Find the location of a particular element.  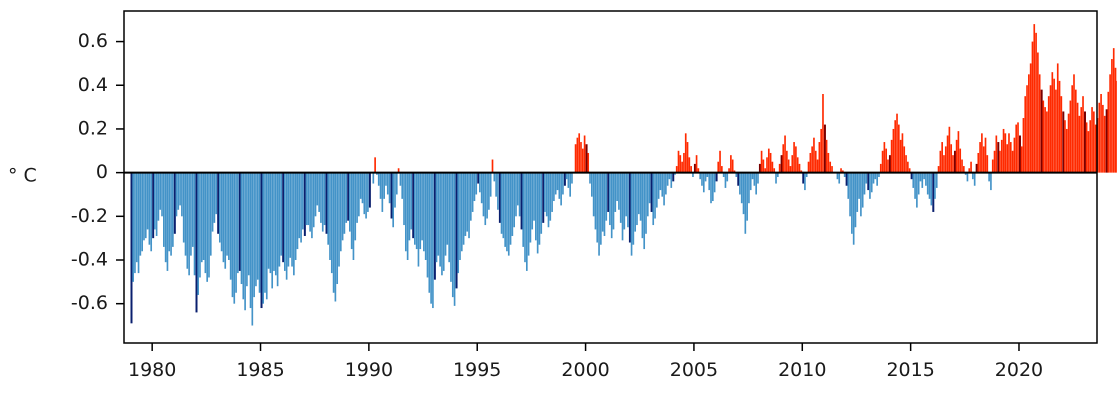

y-tick-label: 0 is located at coordinates (102, 172).